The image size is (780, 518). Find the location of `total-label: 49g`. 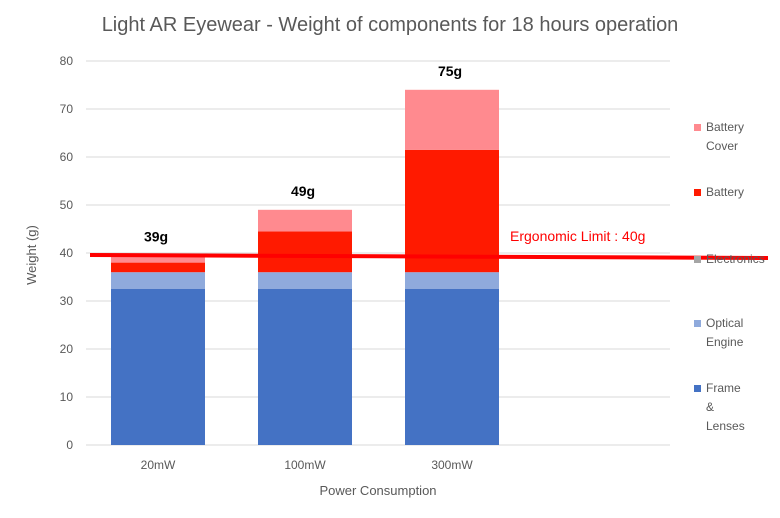

total-label: 49g is located at coordinates (303, 191).